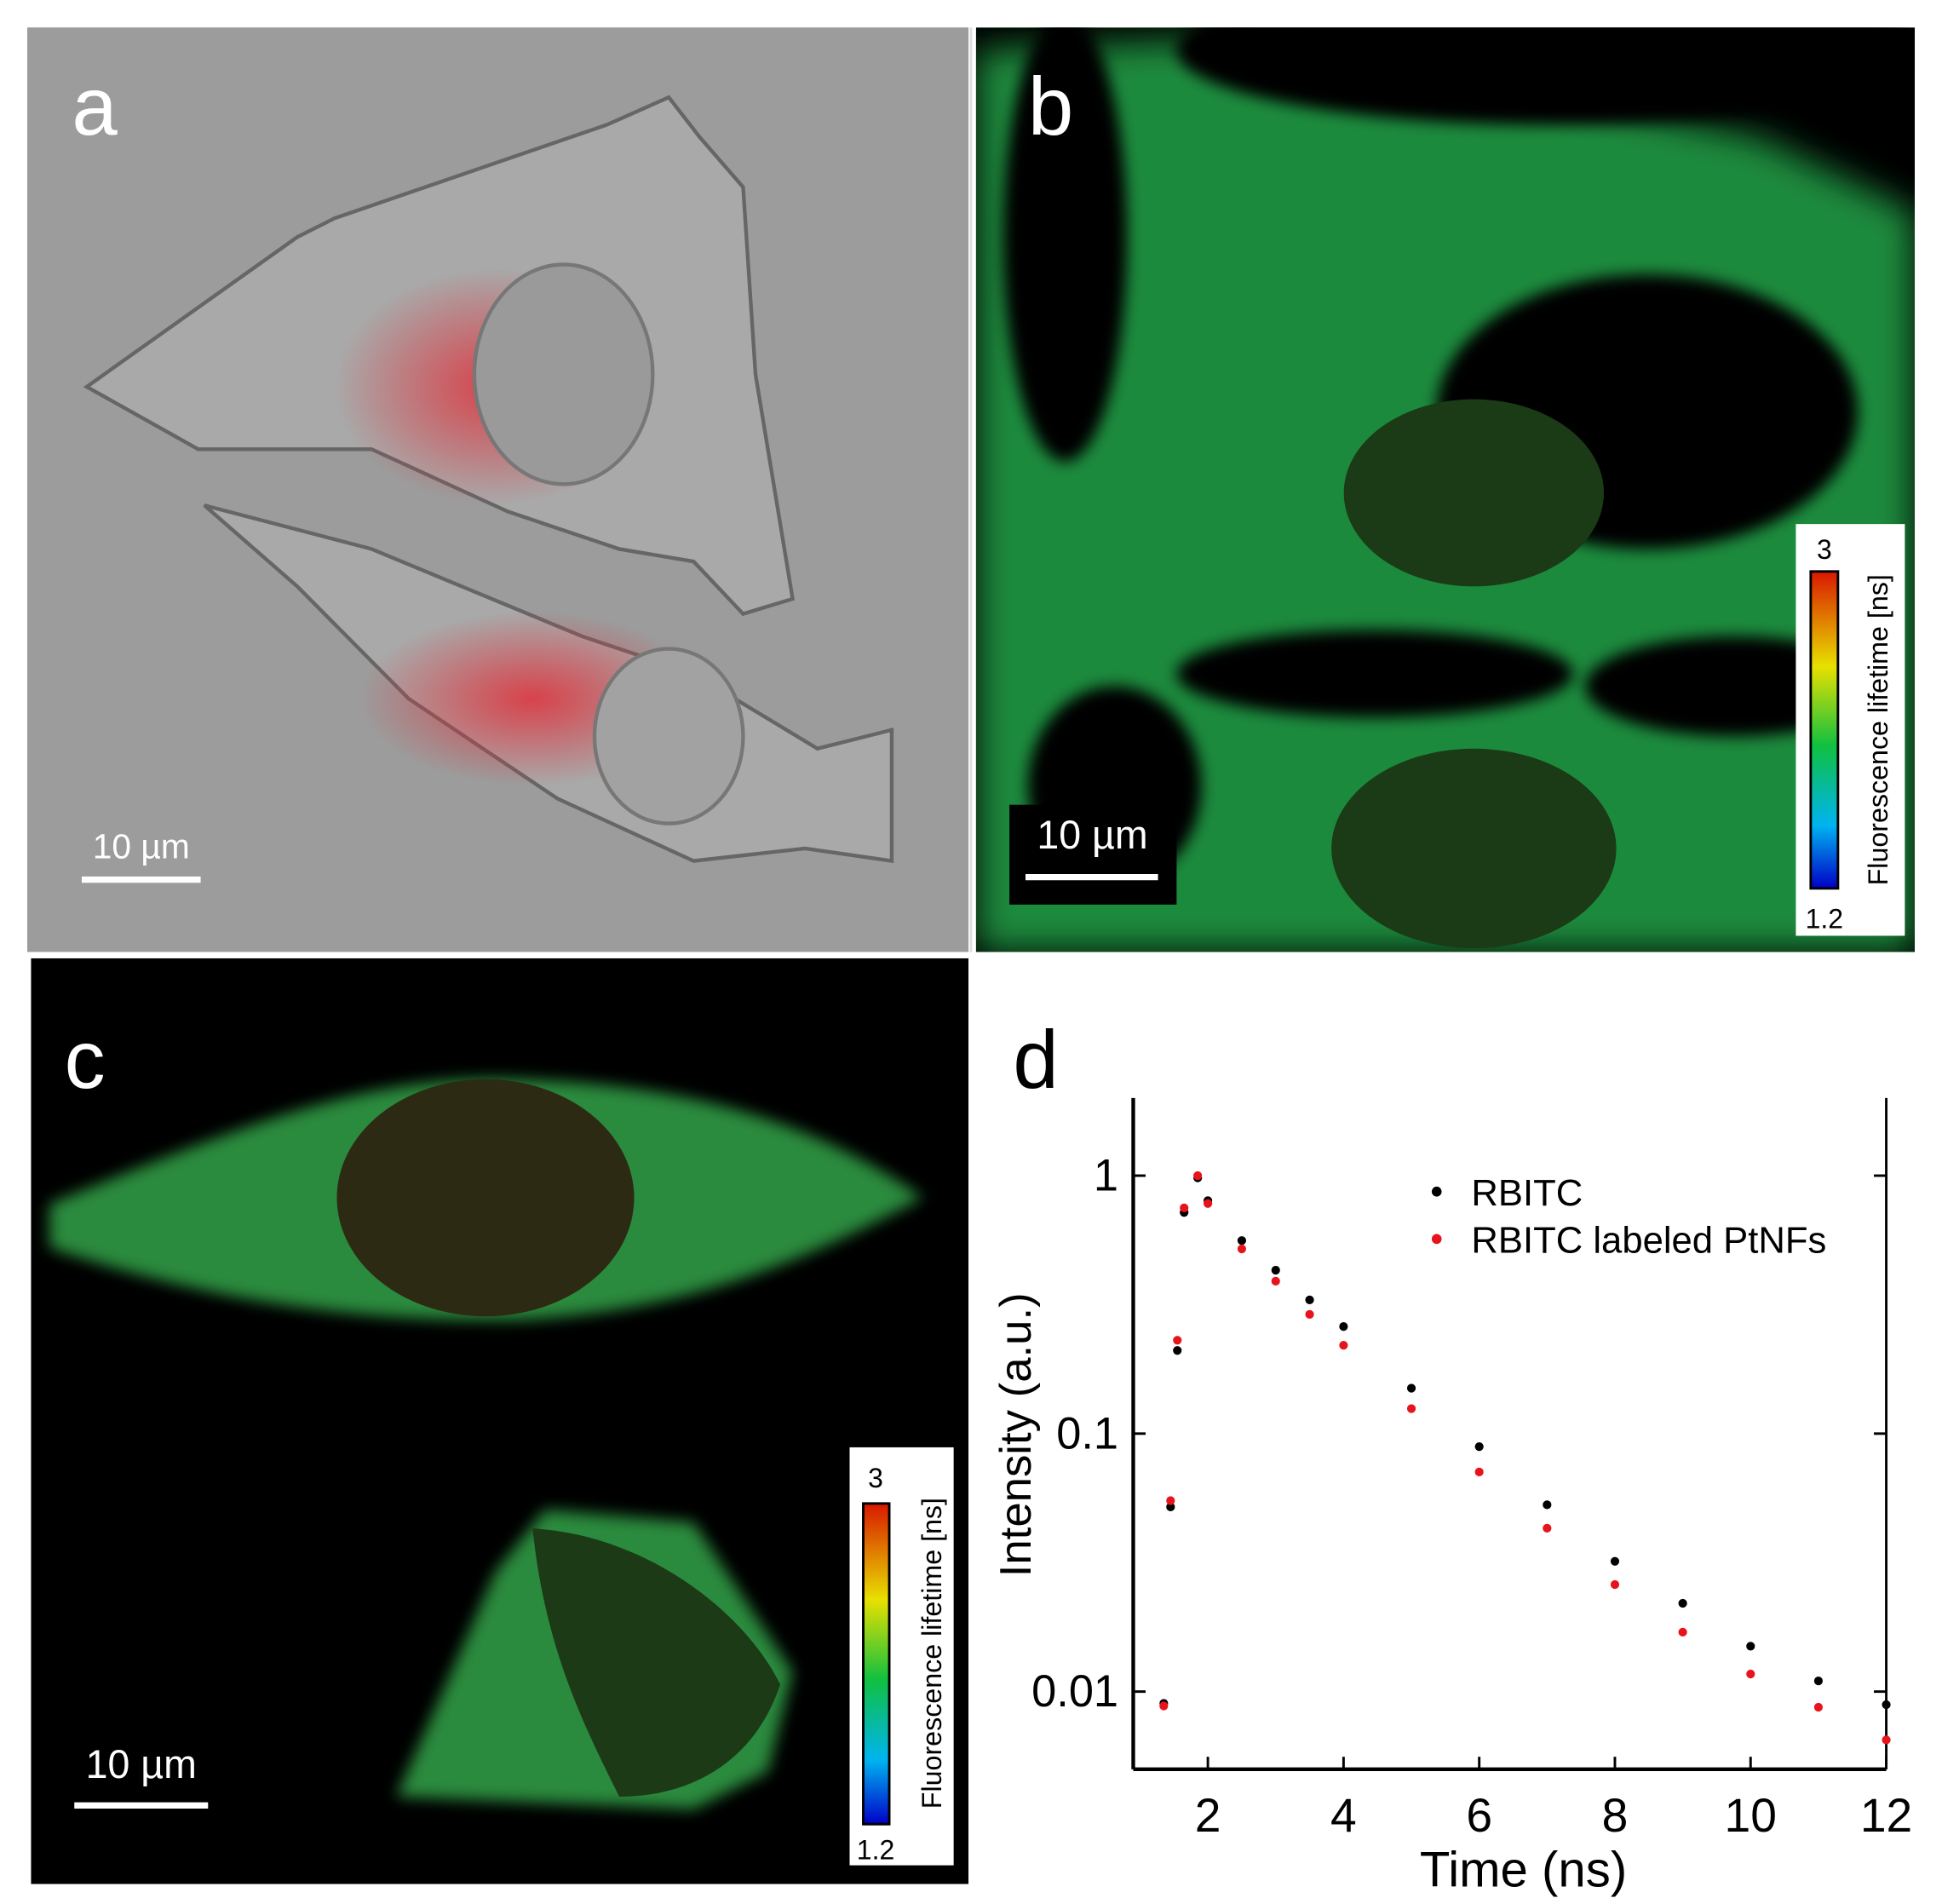 Image resolution: width=1942 pixels, height=1904 pixels. What do you see at coordinates (1050, 106) in the screenshot?
I see `panel-label: b` at bounding box center [1050, 106].